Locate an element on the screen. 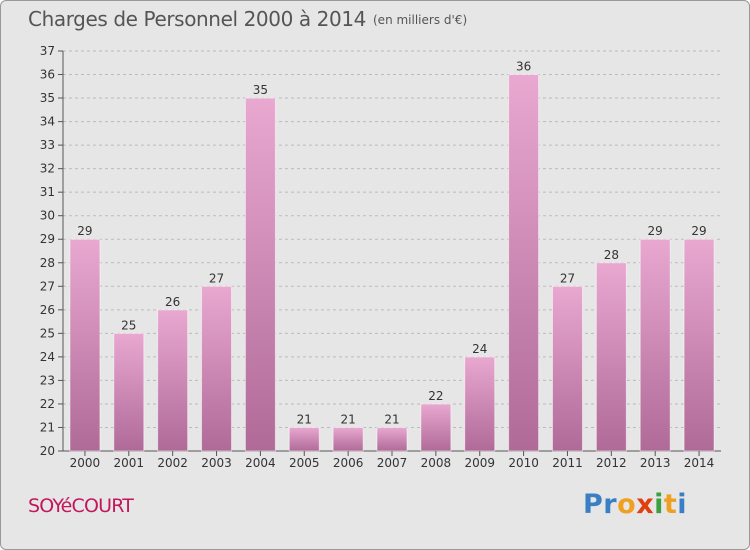  data-label-2008: 22 is located at coordinates (435, 396).